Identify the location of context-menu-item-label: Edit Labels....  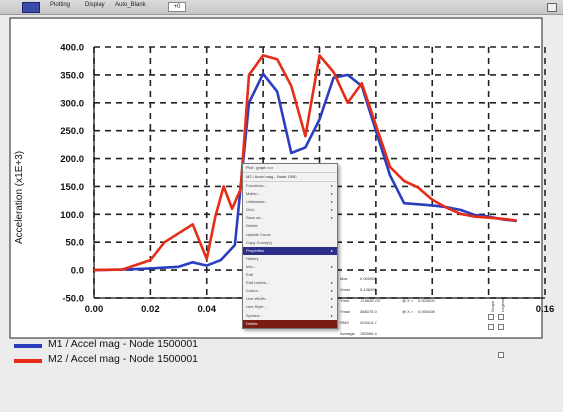
(258, 283).